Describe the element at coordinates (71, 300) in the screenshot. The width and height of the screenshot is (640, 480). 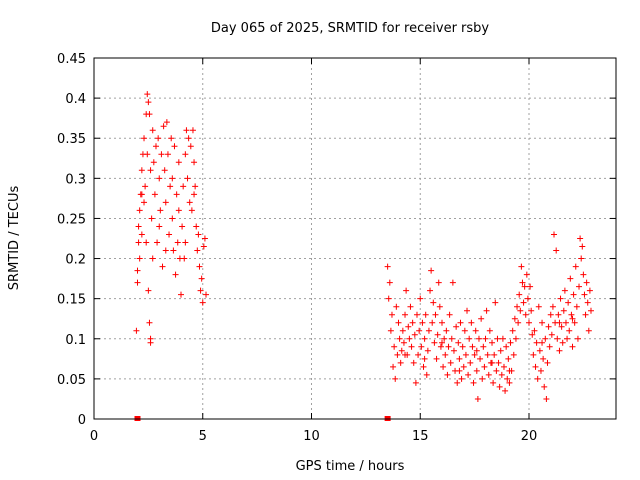
I see `y-tick-label: 0.15` at that location.